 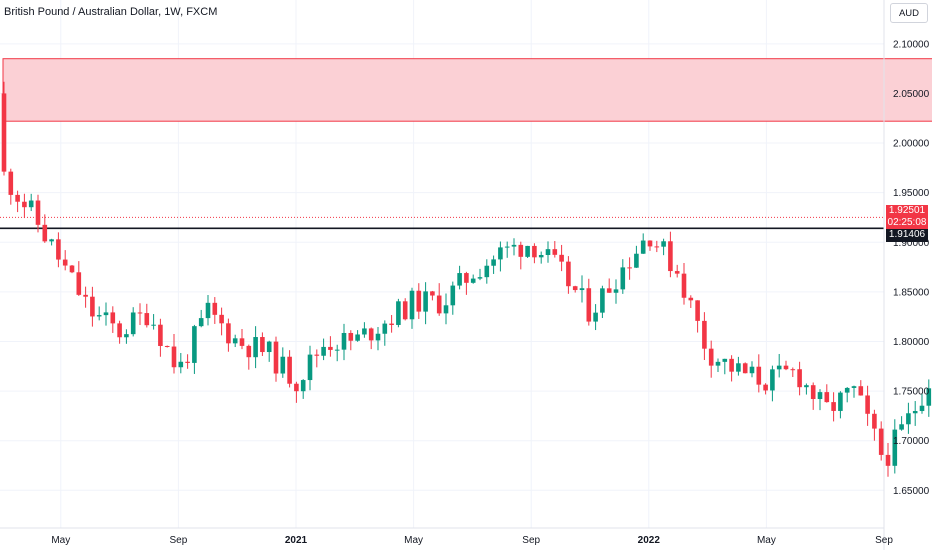 What do you see at coordinates (907, 235) in the screenshot?
I see `level-price-tag: 1.91406` at bounding box center [907, 235].